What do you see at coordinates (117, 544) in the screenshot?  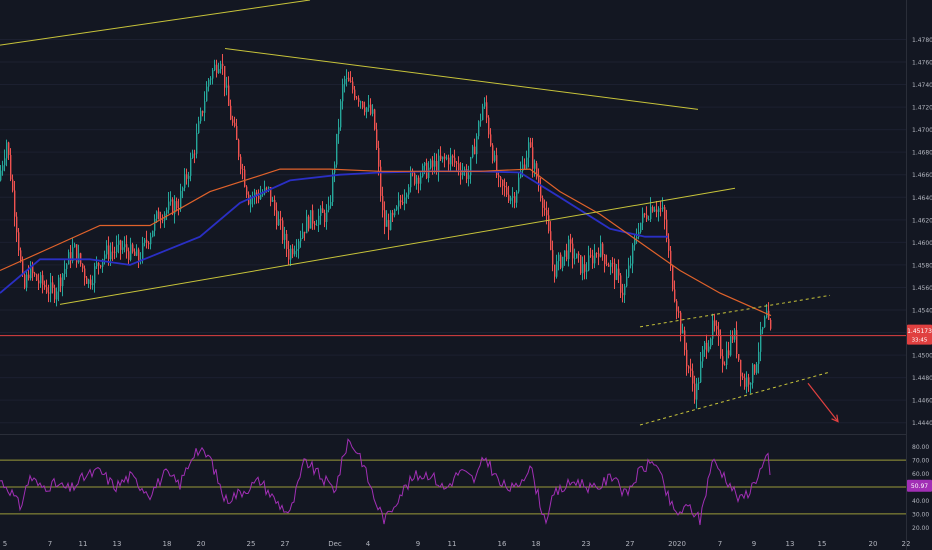 I see `time-tick-label: 13` at bounding box center [117, 544].